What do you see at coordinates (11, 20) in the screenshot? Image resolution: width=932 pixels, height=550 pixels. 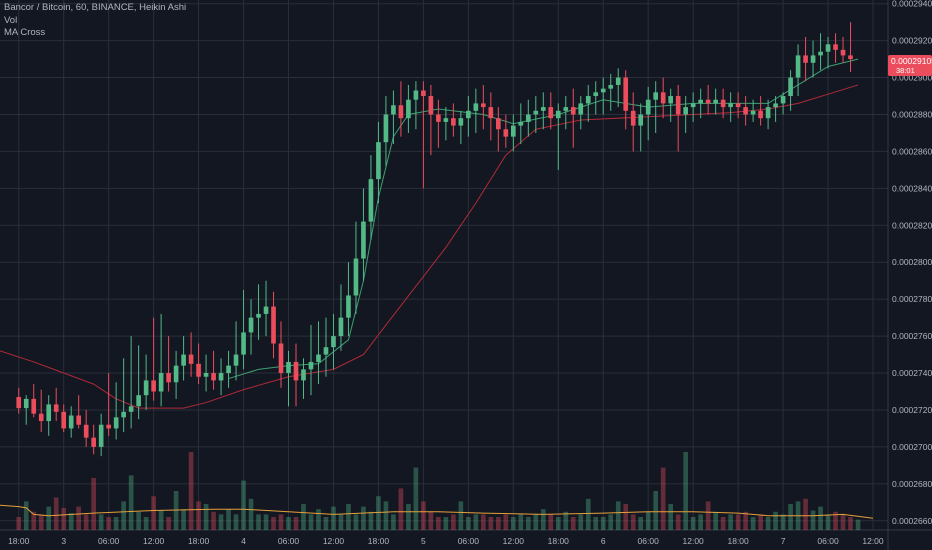 I see `indicator-vol-label: Vol` at bounding box center [11, 20].